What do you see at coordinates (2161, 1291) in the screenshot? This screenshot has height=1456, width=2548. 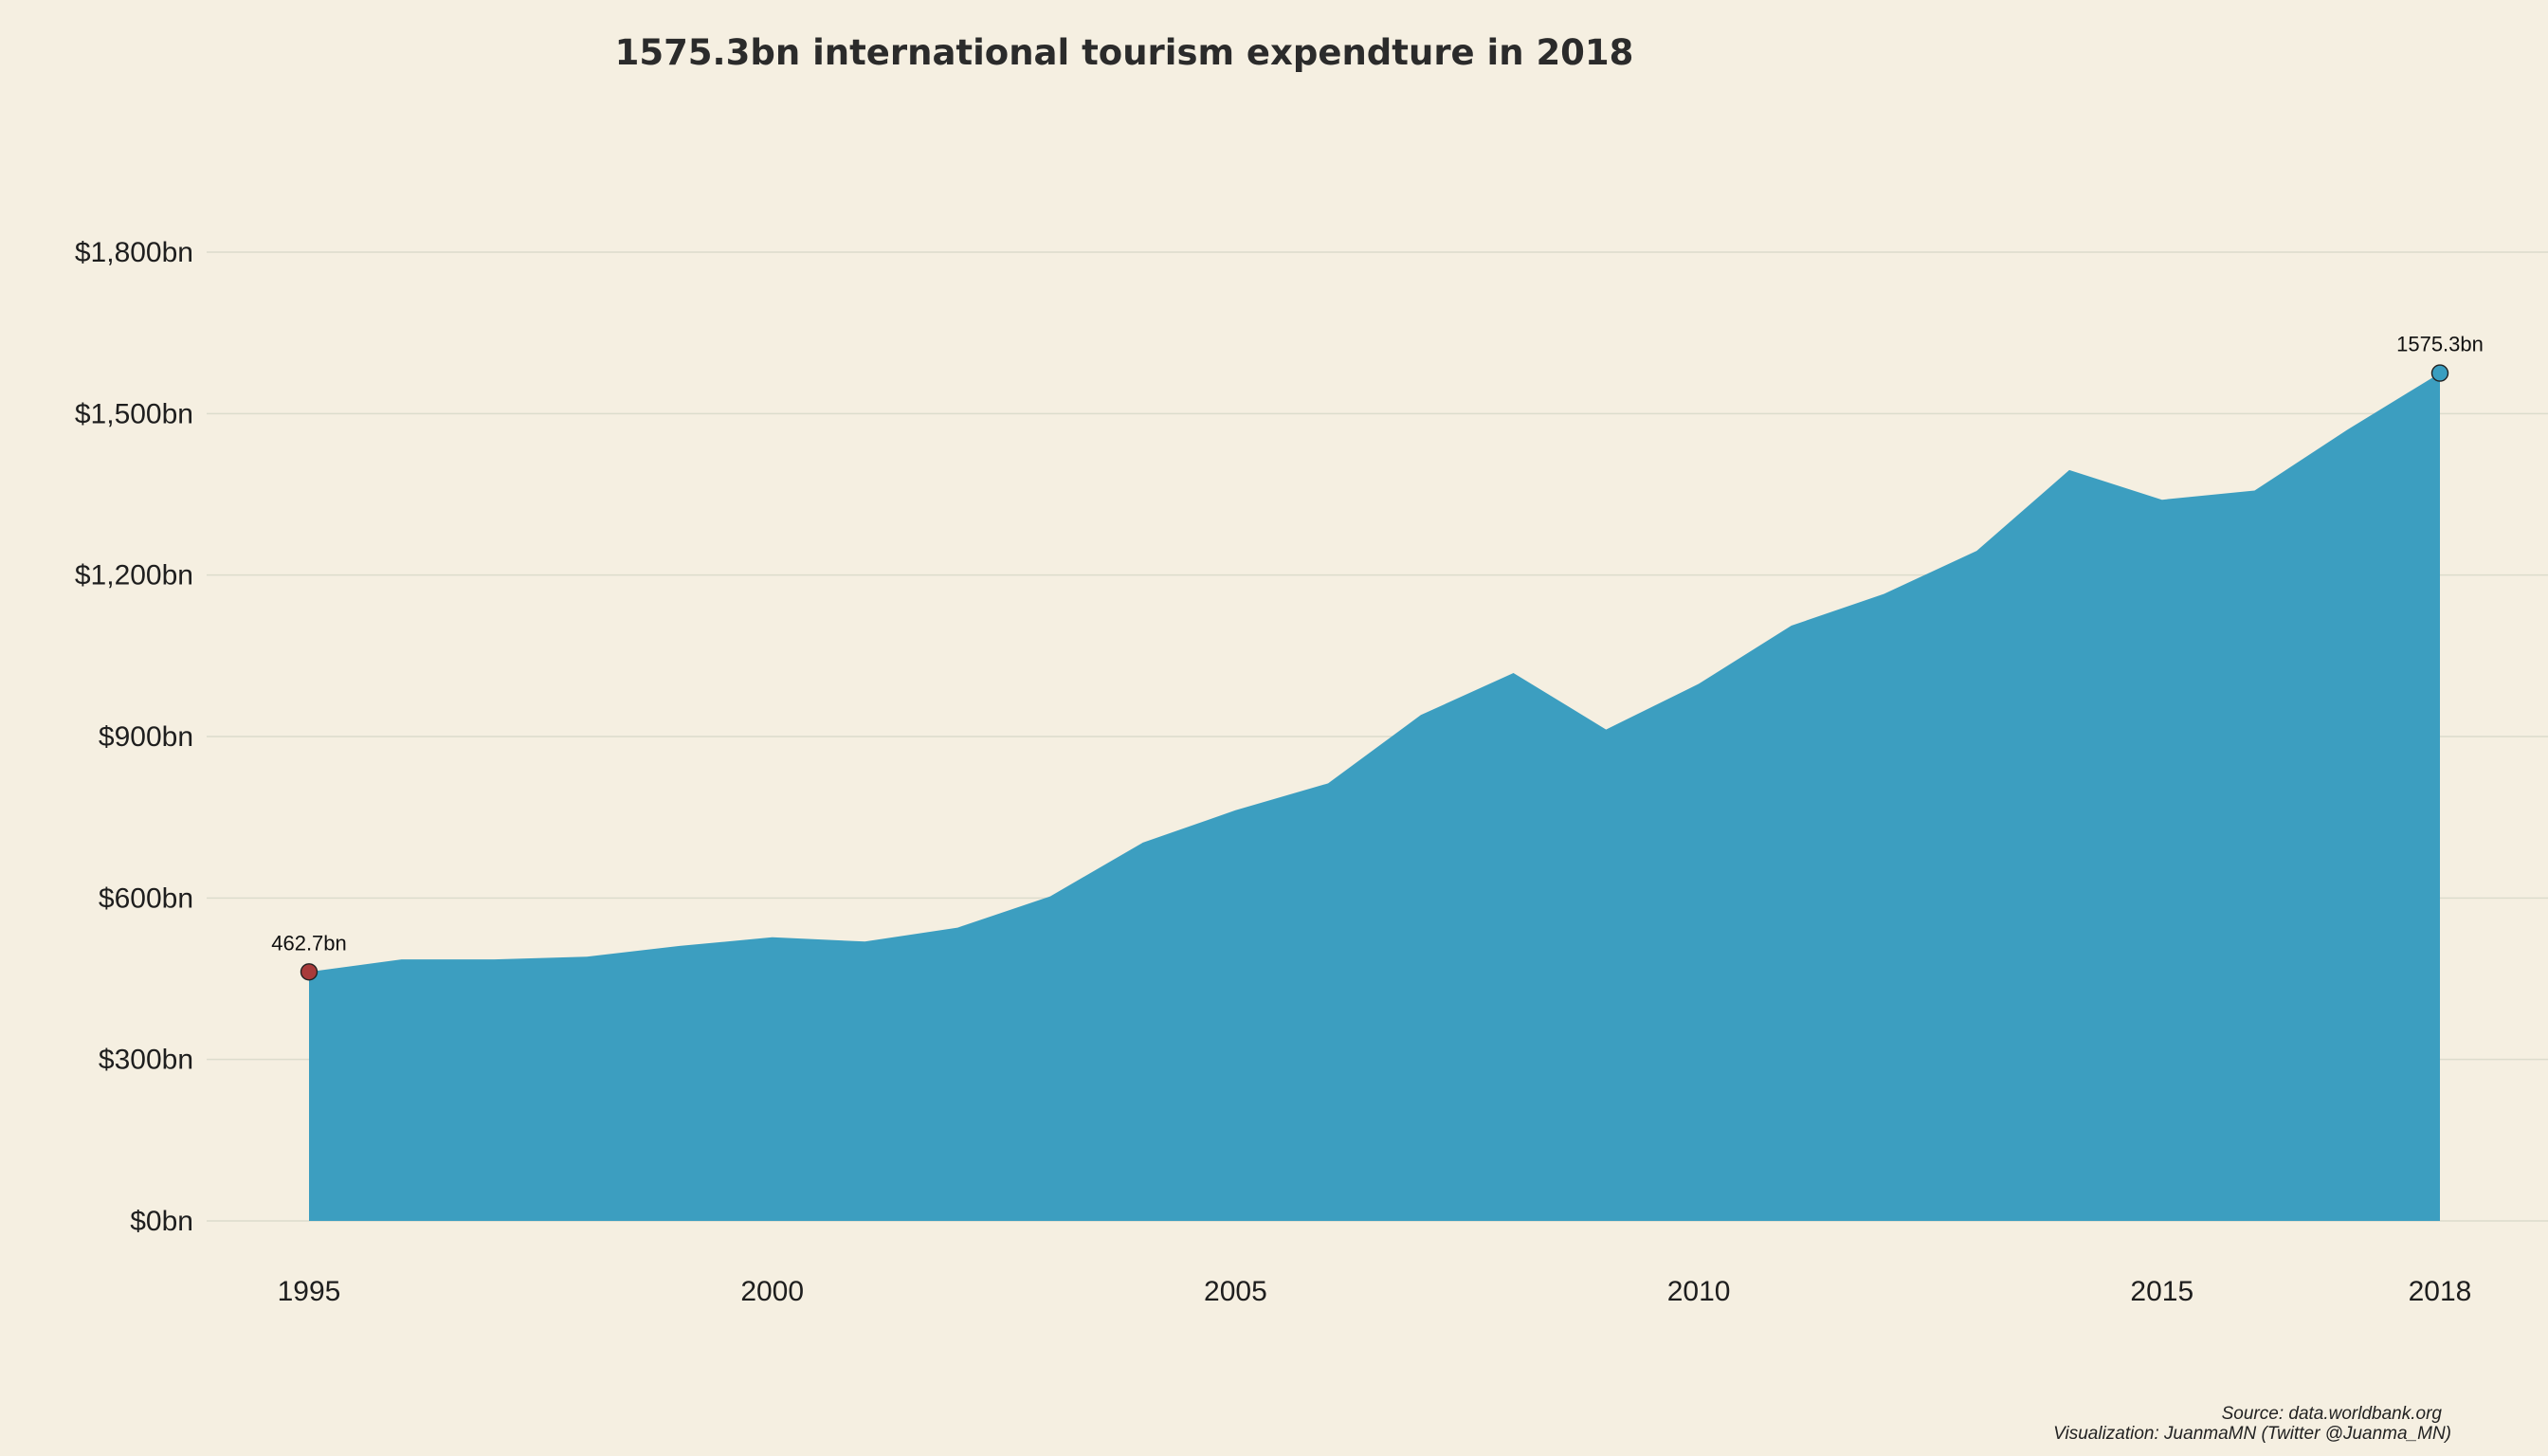 I see `x-tick-label: 2015` at bounding box center [2161, 1291].